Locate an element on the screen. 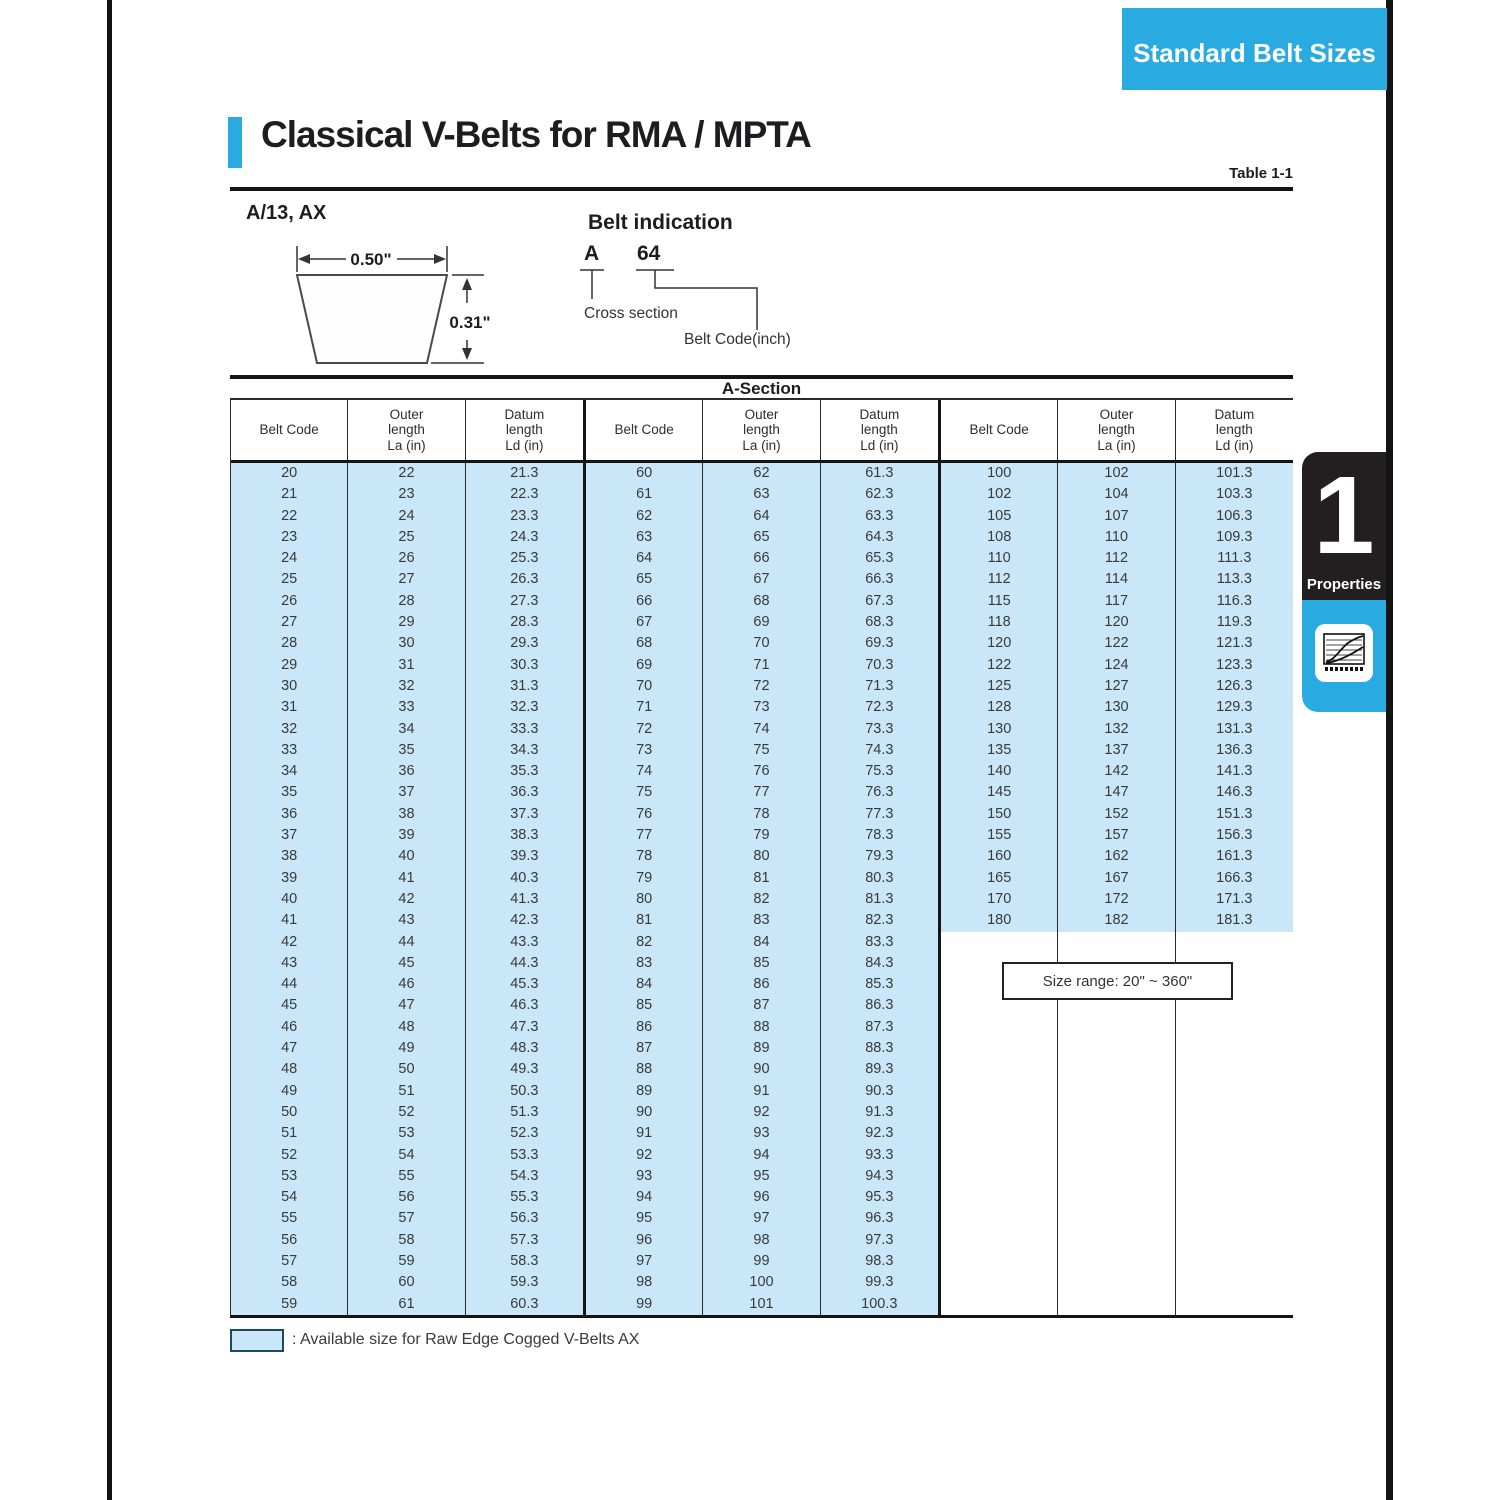  table-row: 96 98 97.3 is located at coordinates (762, 1240).